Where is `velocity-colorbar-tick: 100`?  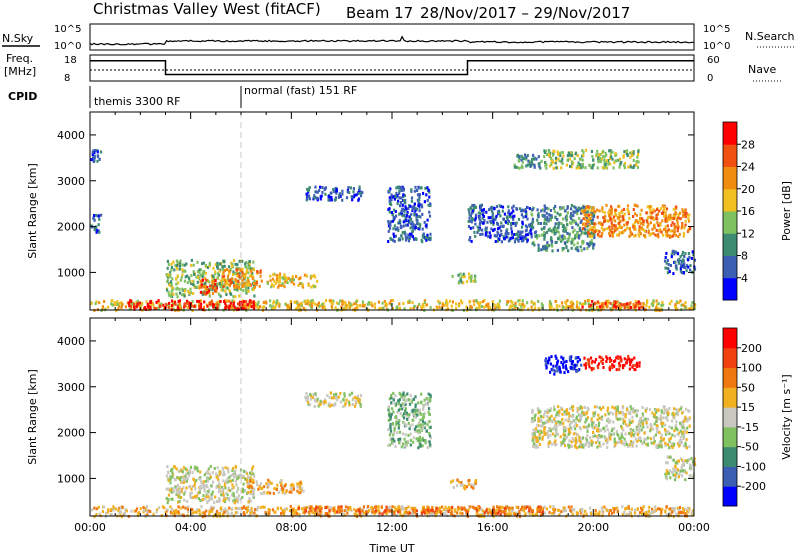
velocity-colorbar-tick: 100 is located at coordinates (751, 368).